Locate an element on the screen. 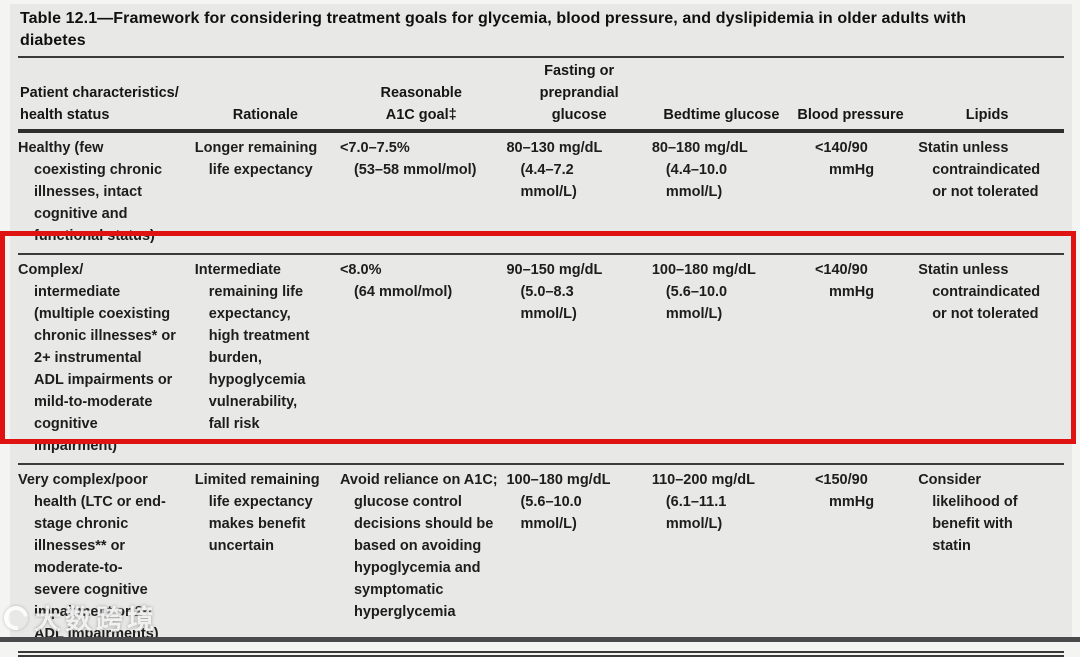 The height and width of the screenshot is (657, 1080). cell-fasting-glucose: 80–130 mg/dL (4.4–7.2 mmol/L) is located at coordinates (554, 170).